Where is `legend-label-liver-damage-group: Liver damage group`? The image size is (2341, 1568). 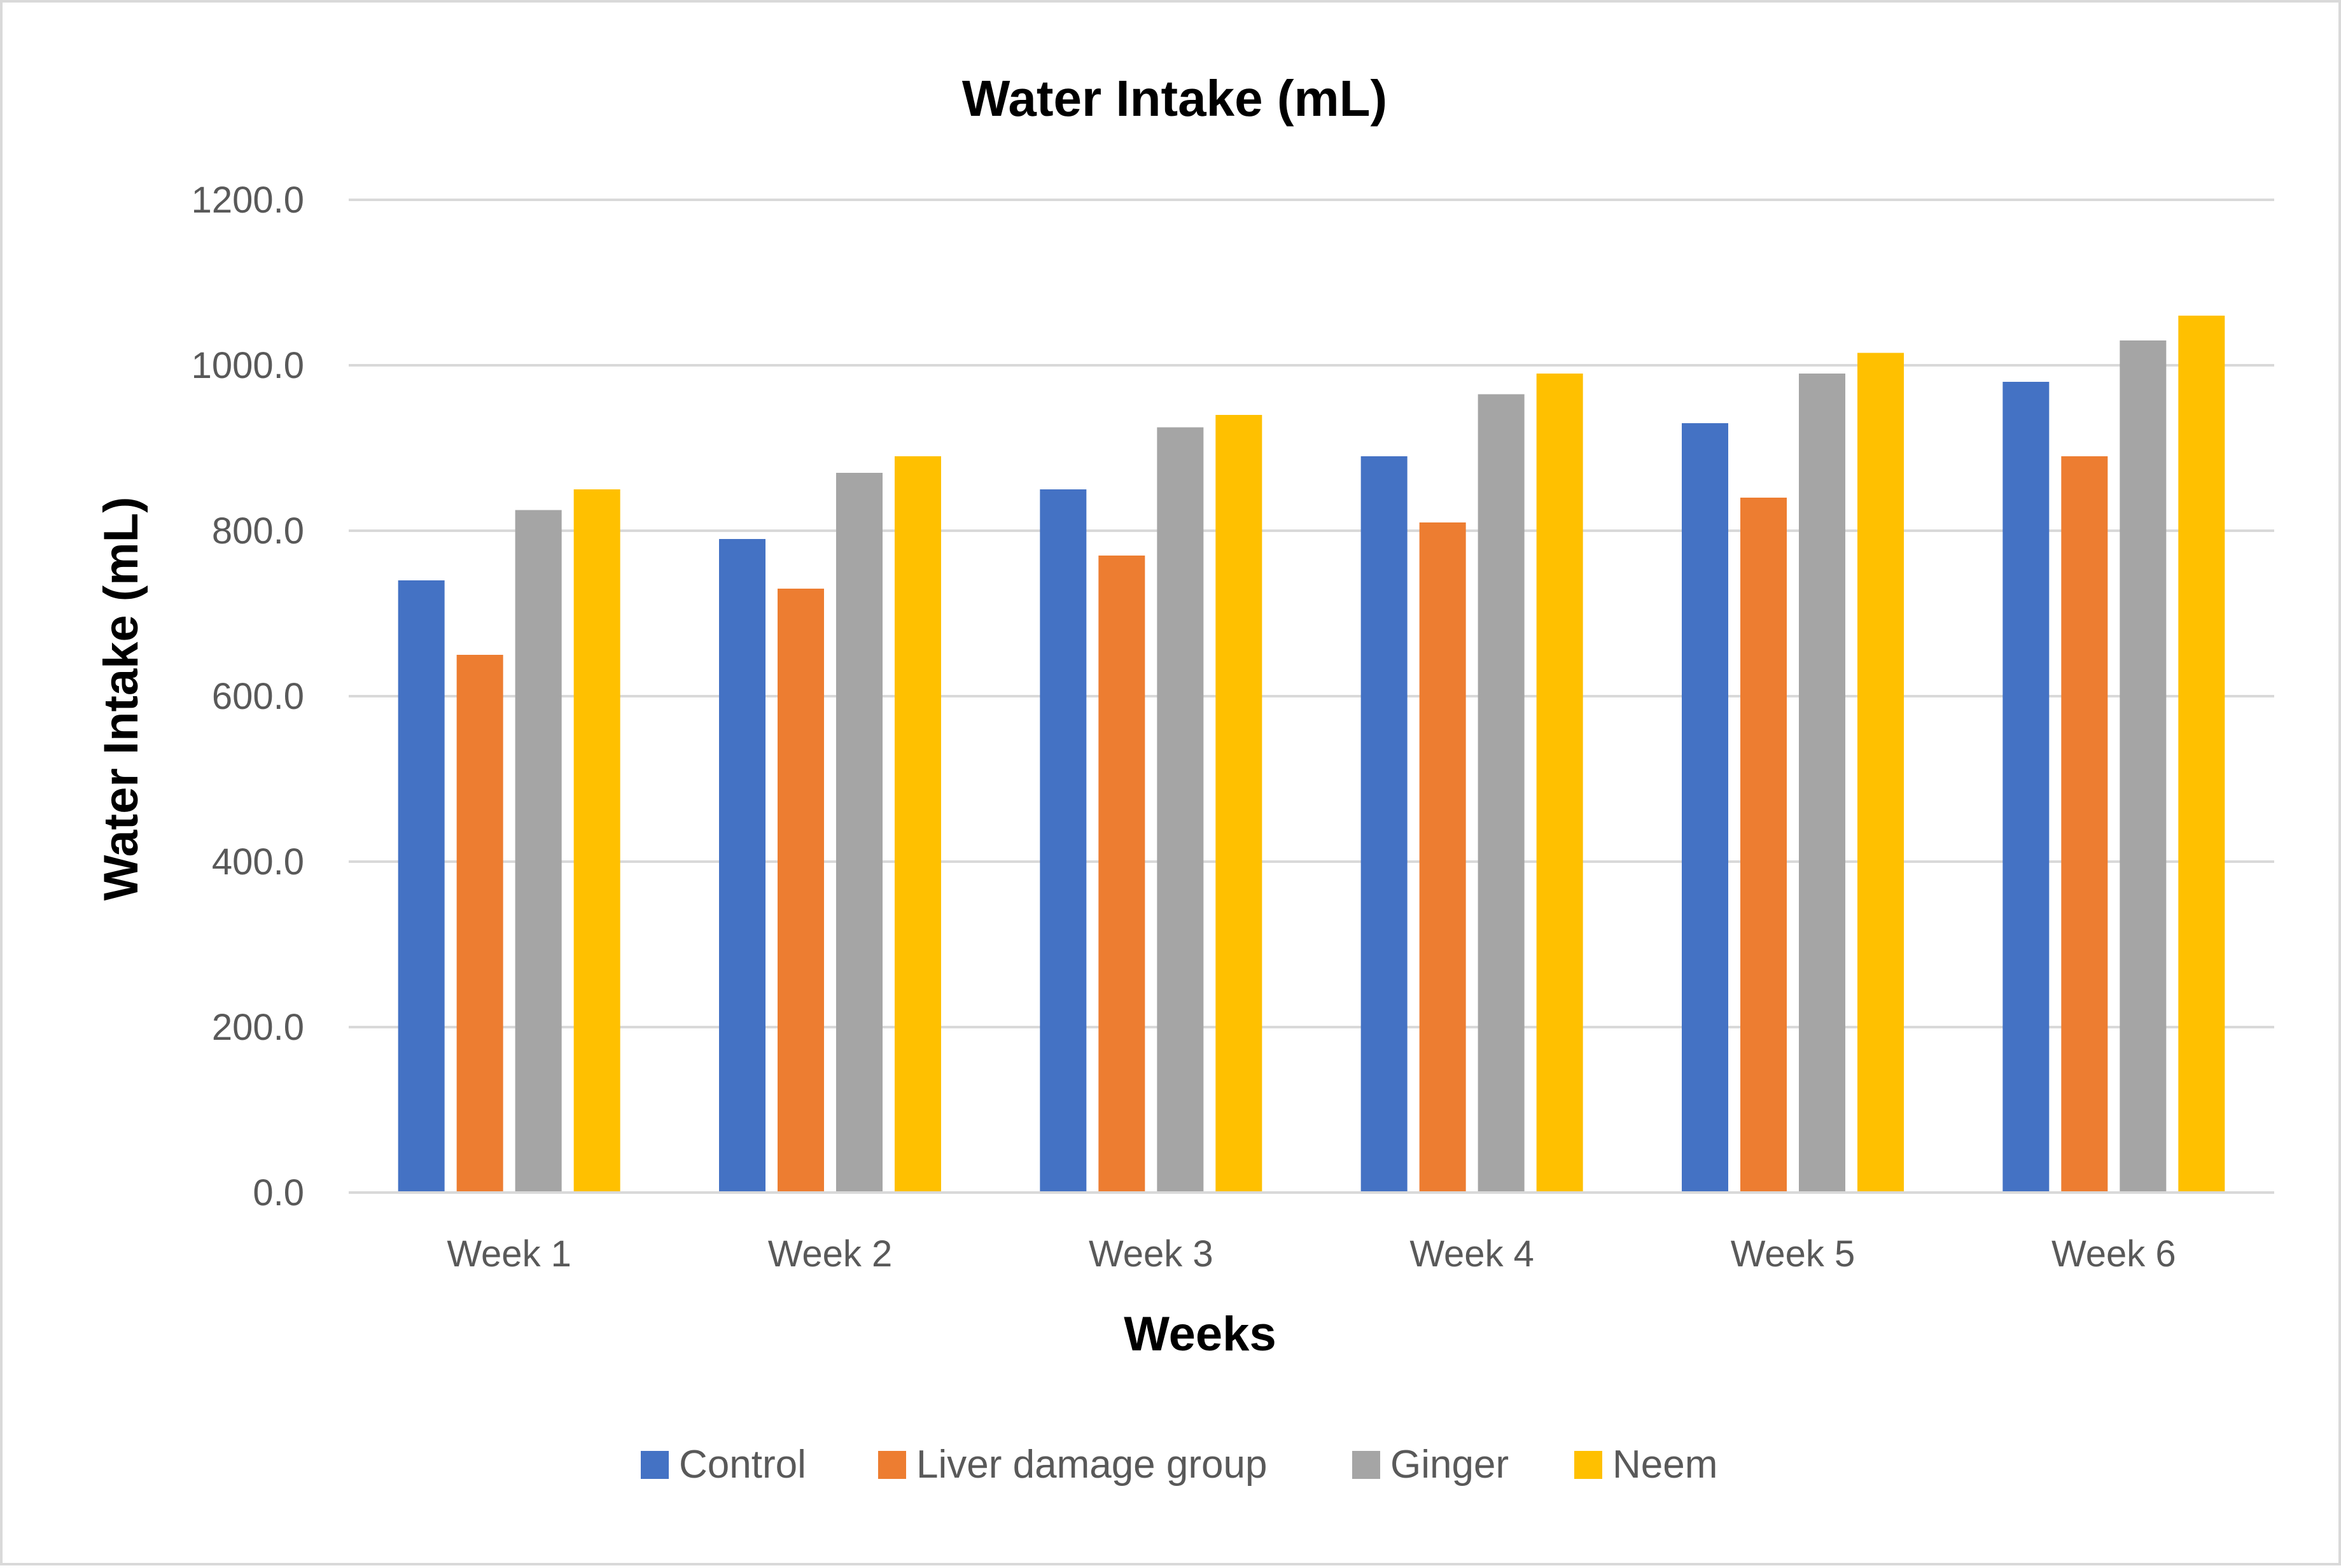
legend-label-liver-damage-group: Liver damage group is located at coordinates (1091, 1465).